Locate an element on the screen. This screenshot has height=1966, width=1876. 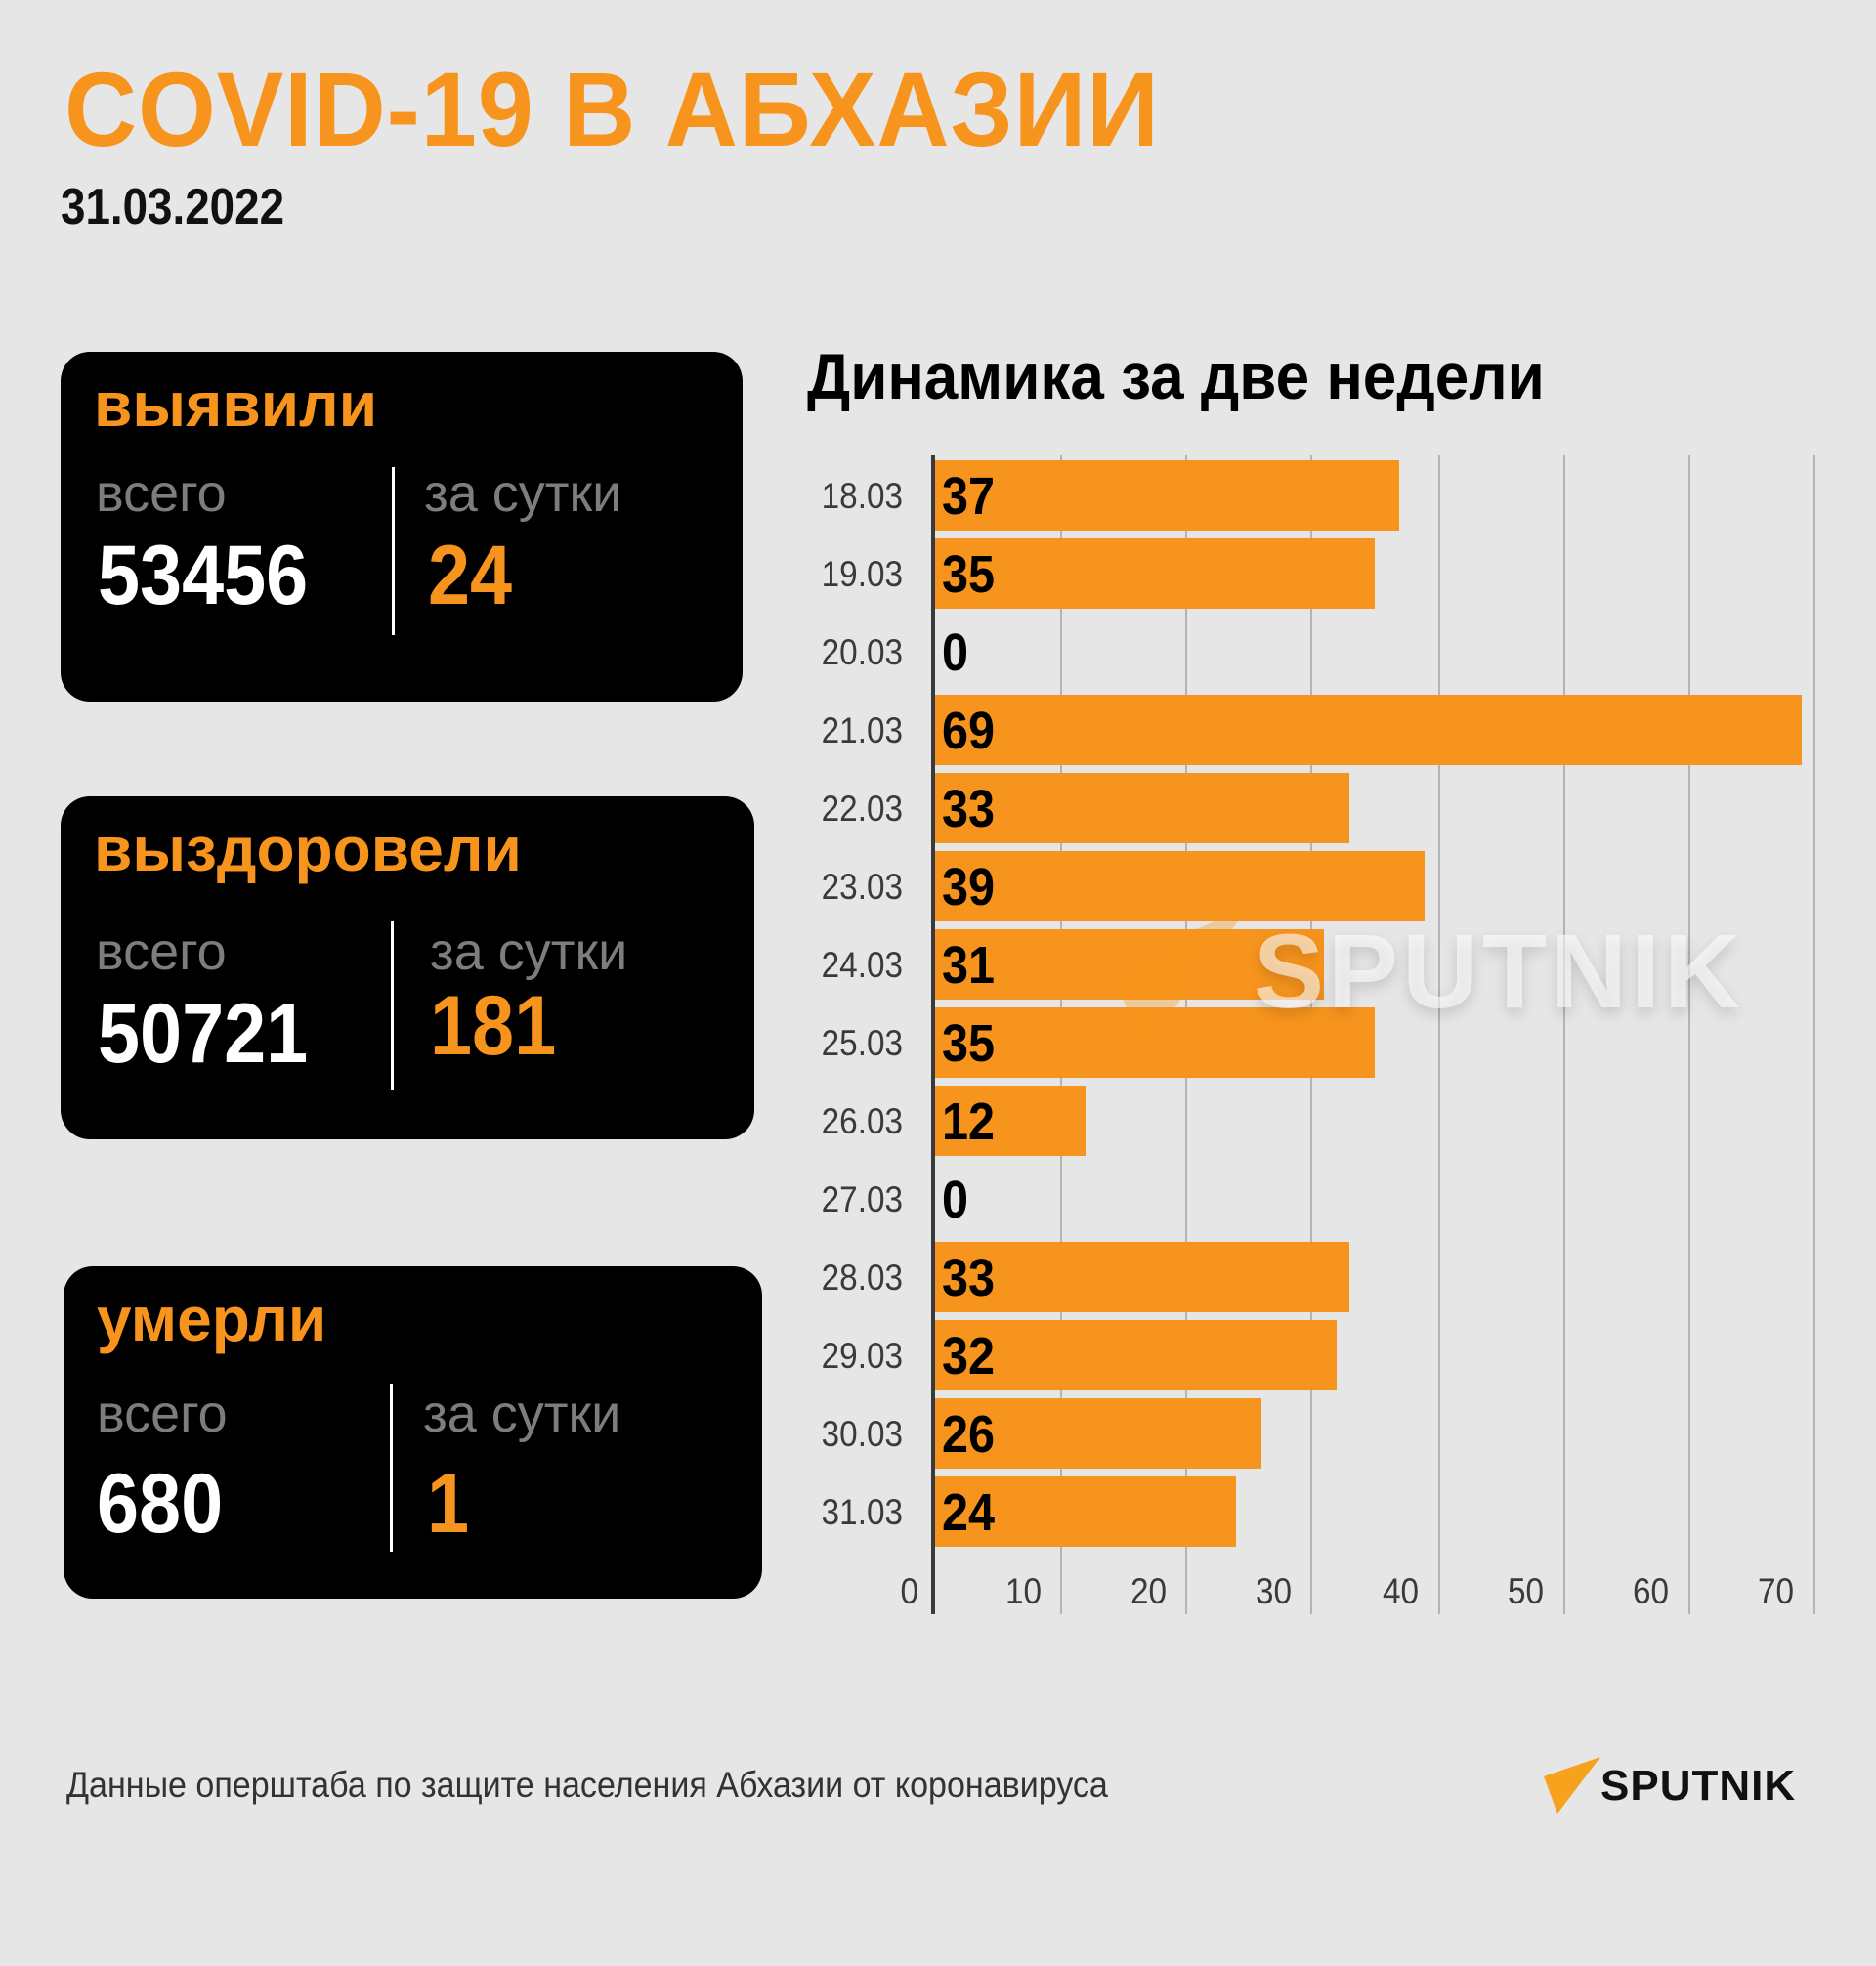
row-date-label: 26.03 is located at coordinates (862, 1121).